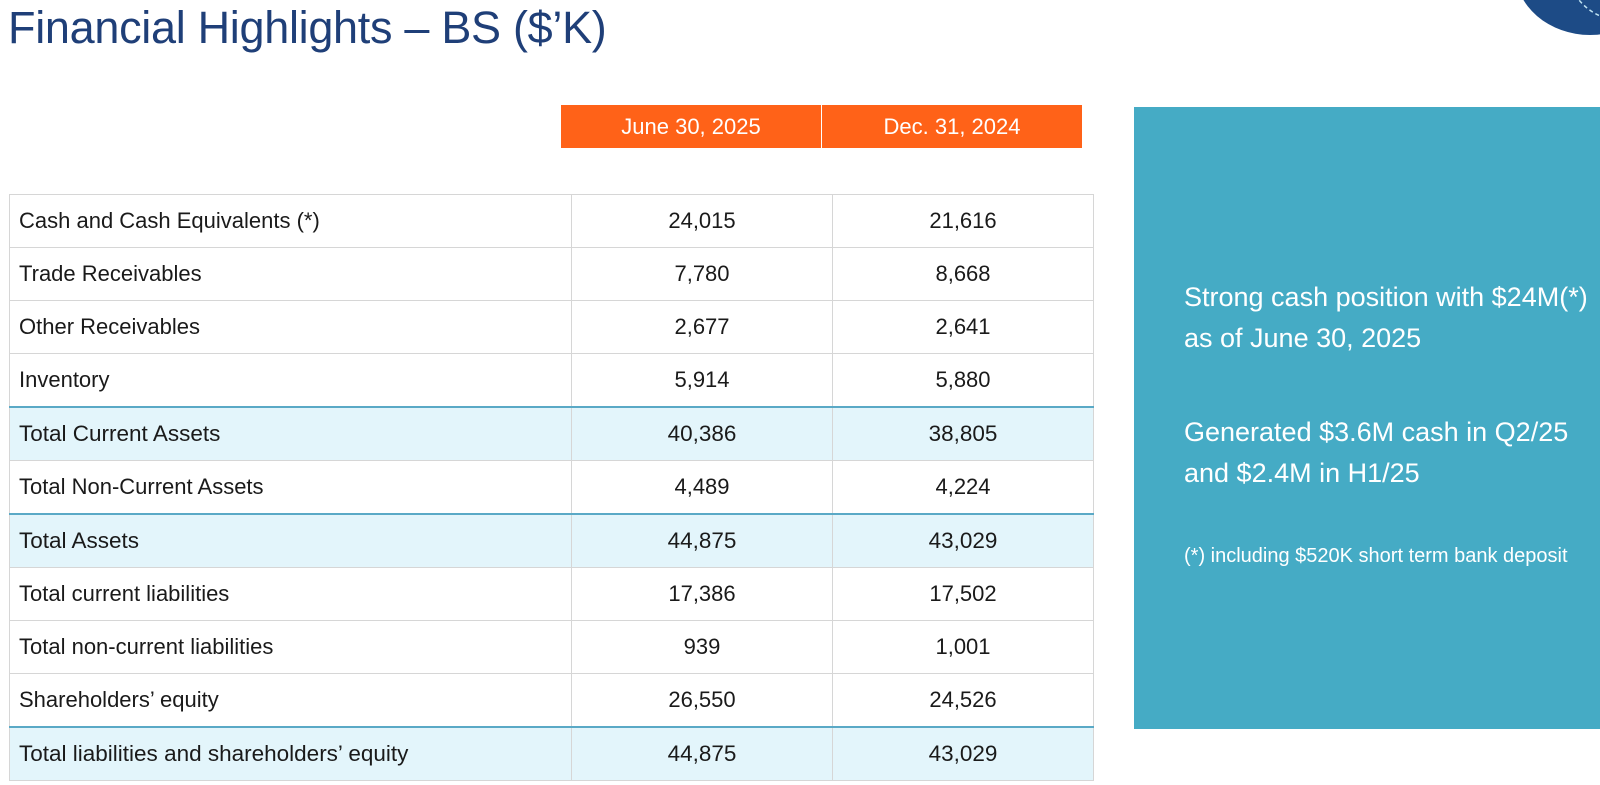 This screenshot has height=785, width=1600. What do you see at coordinates (702, 647) in the screenshot?
I see `value-june-2025: 939` at bounding box center [702, 647].